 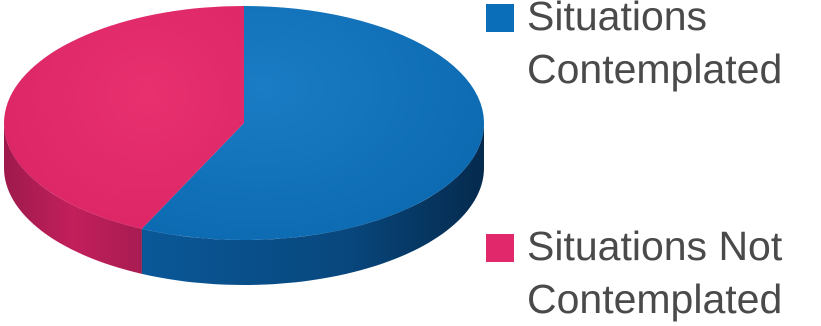 What do you see at coordinates (73, 198) in the screenshot?
I see `pie-slice-side-situations-not-contemplated` at bounding box center [73, 198].